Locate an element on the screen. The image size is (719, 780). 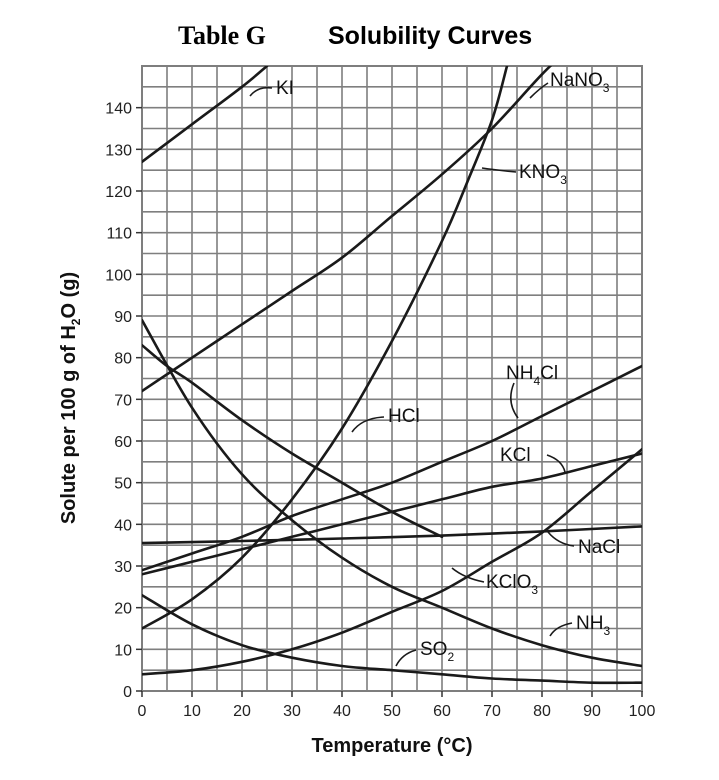
x-tick-label: 0 is located at coordinates (142, 711).